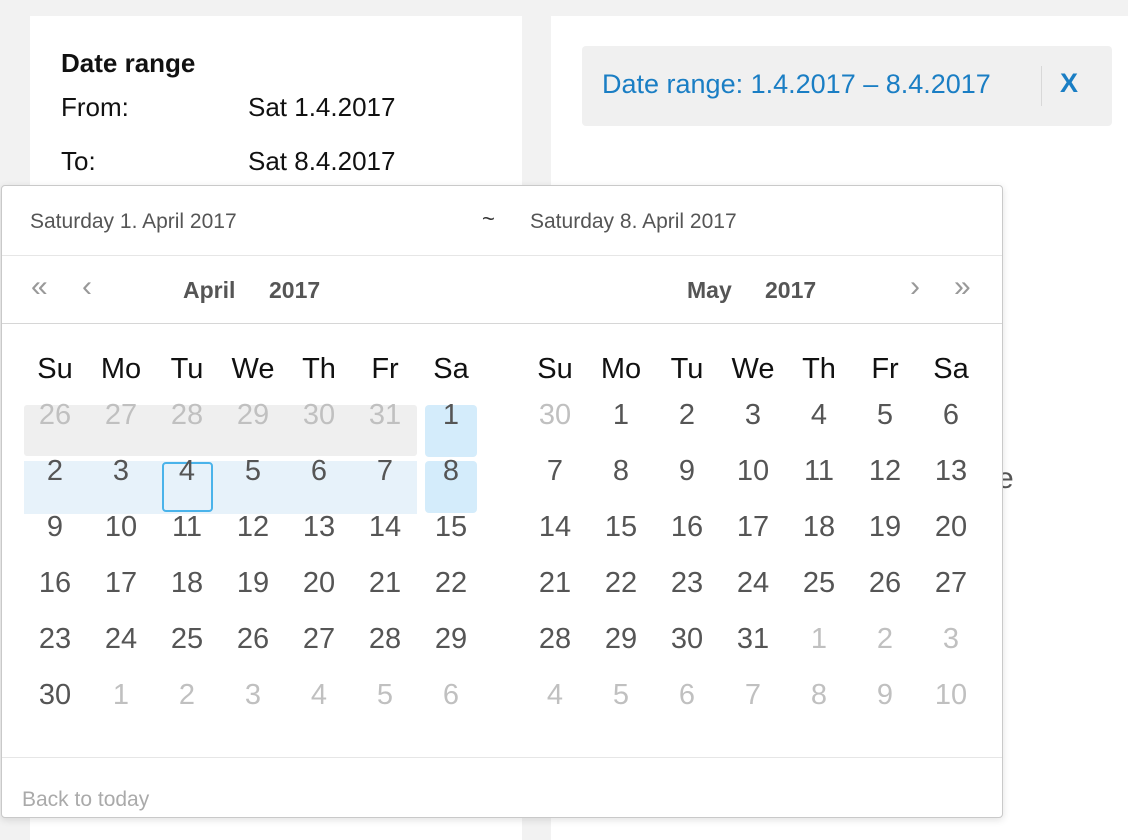 The height and width of the screenshot is (840, 1128). What do you see at coordinates (86, 799) in the screenshot?
I see `back-to-today-button: Back to today` at bounding box center [86, 799].